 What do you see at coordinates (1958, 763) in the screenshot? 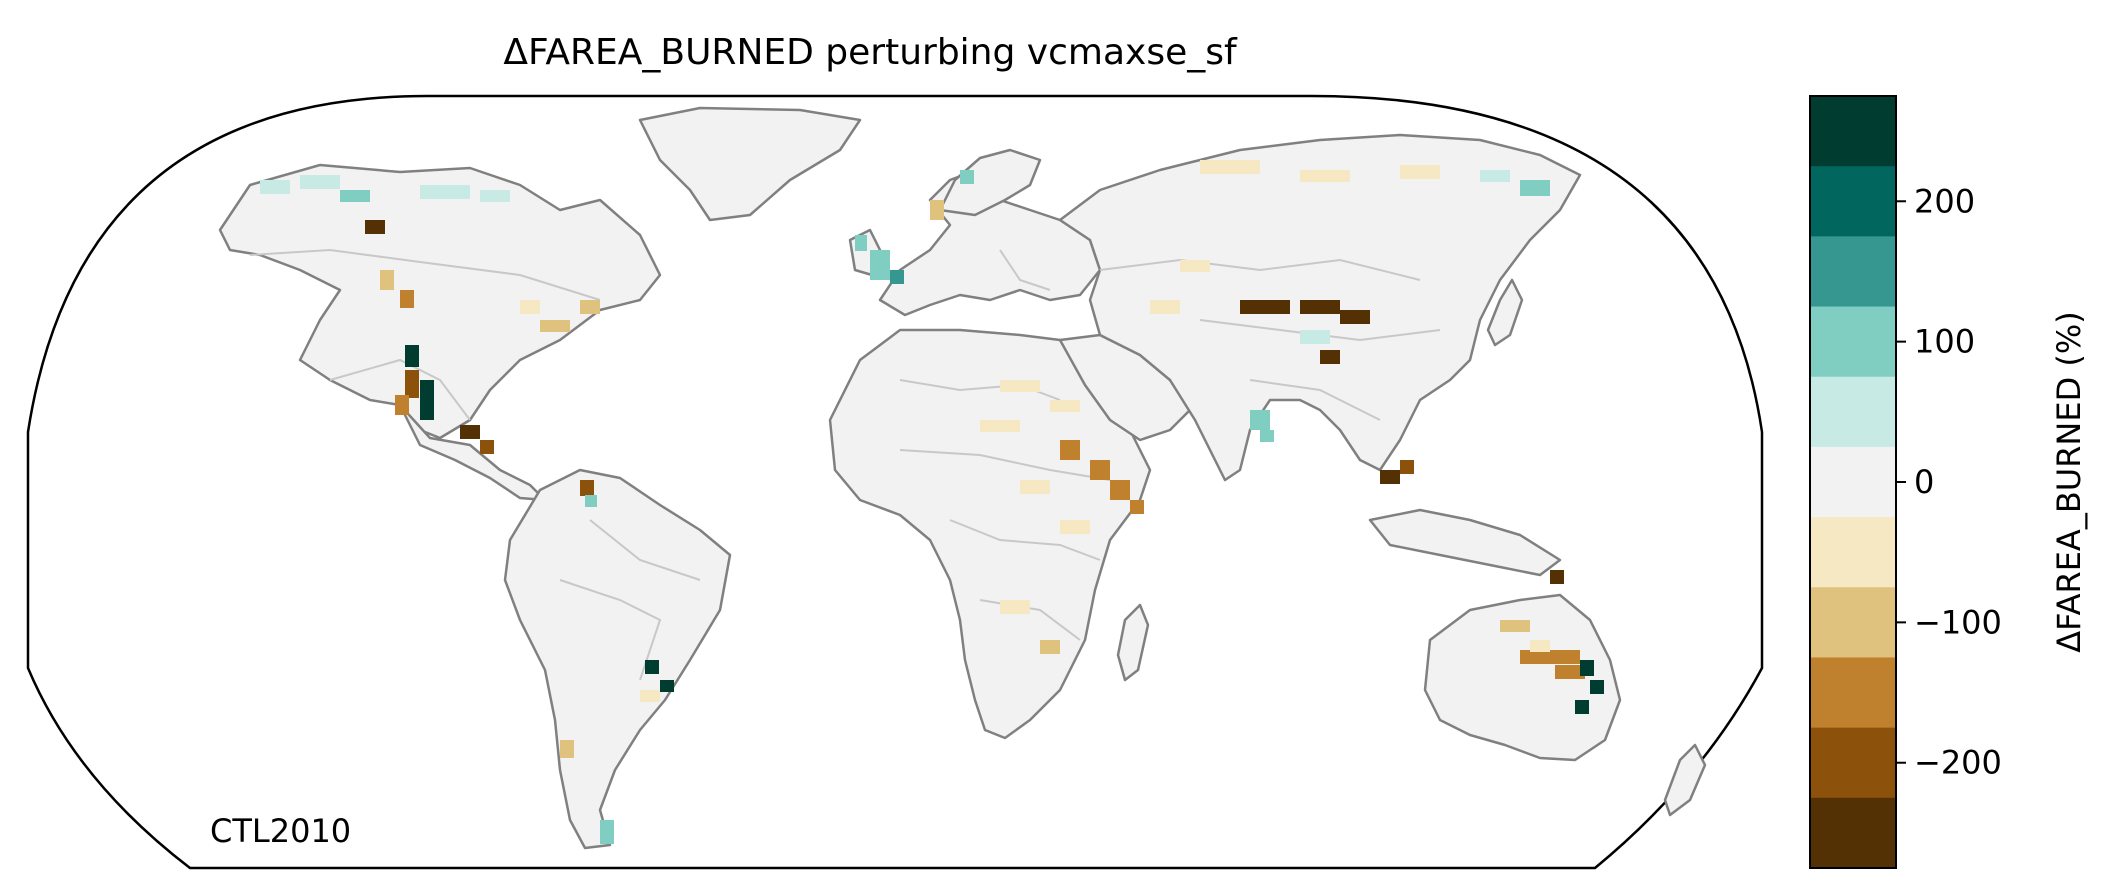
I see `colorbar-tick-label: −200` at bounding box center [1958, 763].